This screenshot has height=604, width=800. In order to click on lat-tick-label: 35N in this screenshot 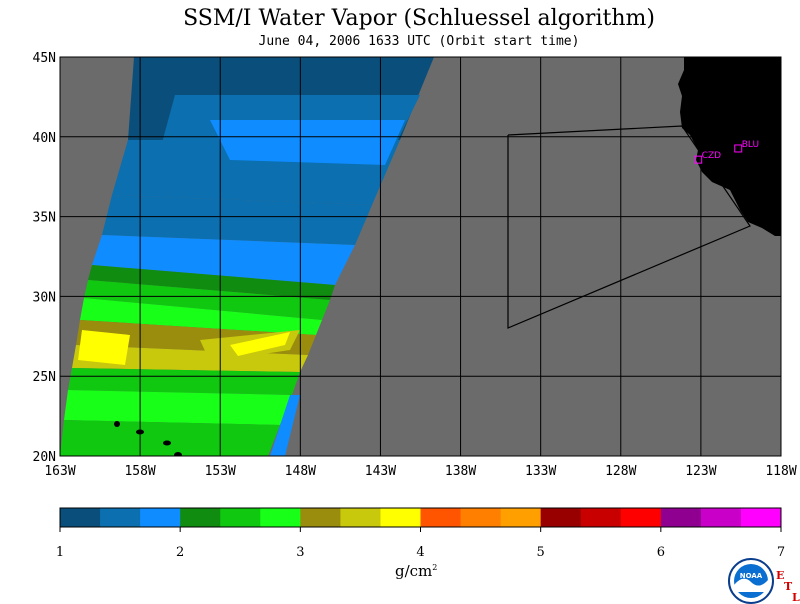, I will do `click(44, 218)`.